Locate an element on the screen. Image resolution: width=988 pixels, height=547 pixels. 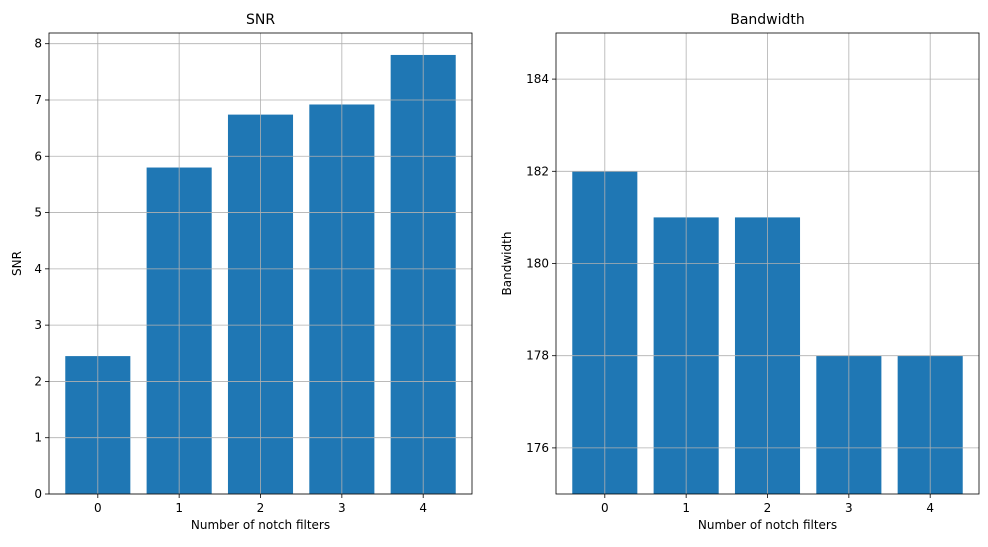
bandwidth-y-tick-label: 184 is located at coordinates (537, 79).